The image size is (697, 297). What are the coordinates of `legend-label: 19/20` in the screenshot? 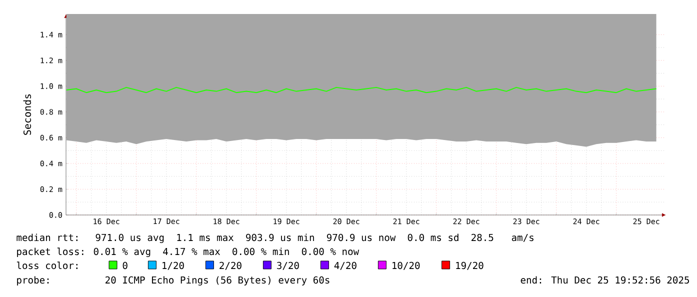 It's located at (470, 266).